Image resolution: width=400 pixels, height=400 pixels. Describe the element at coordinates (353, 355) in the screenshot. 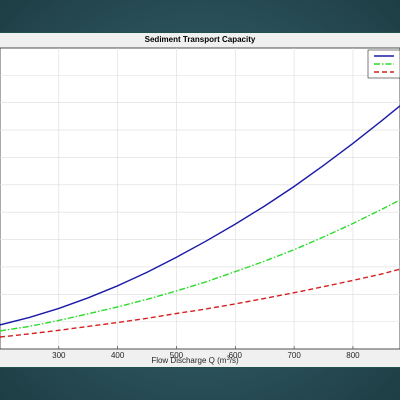

I see `x-tick-label: 800` at that location.